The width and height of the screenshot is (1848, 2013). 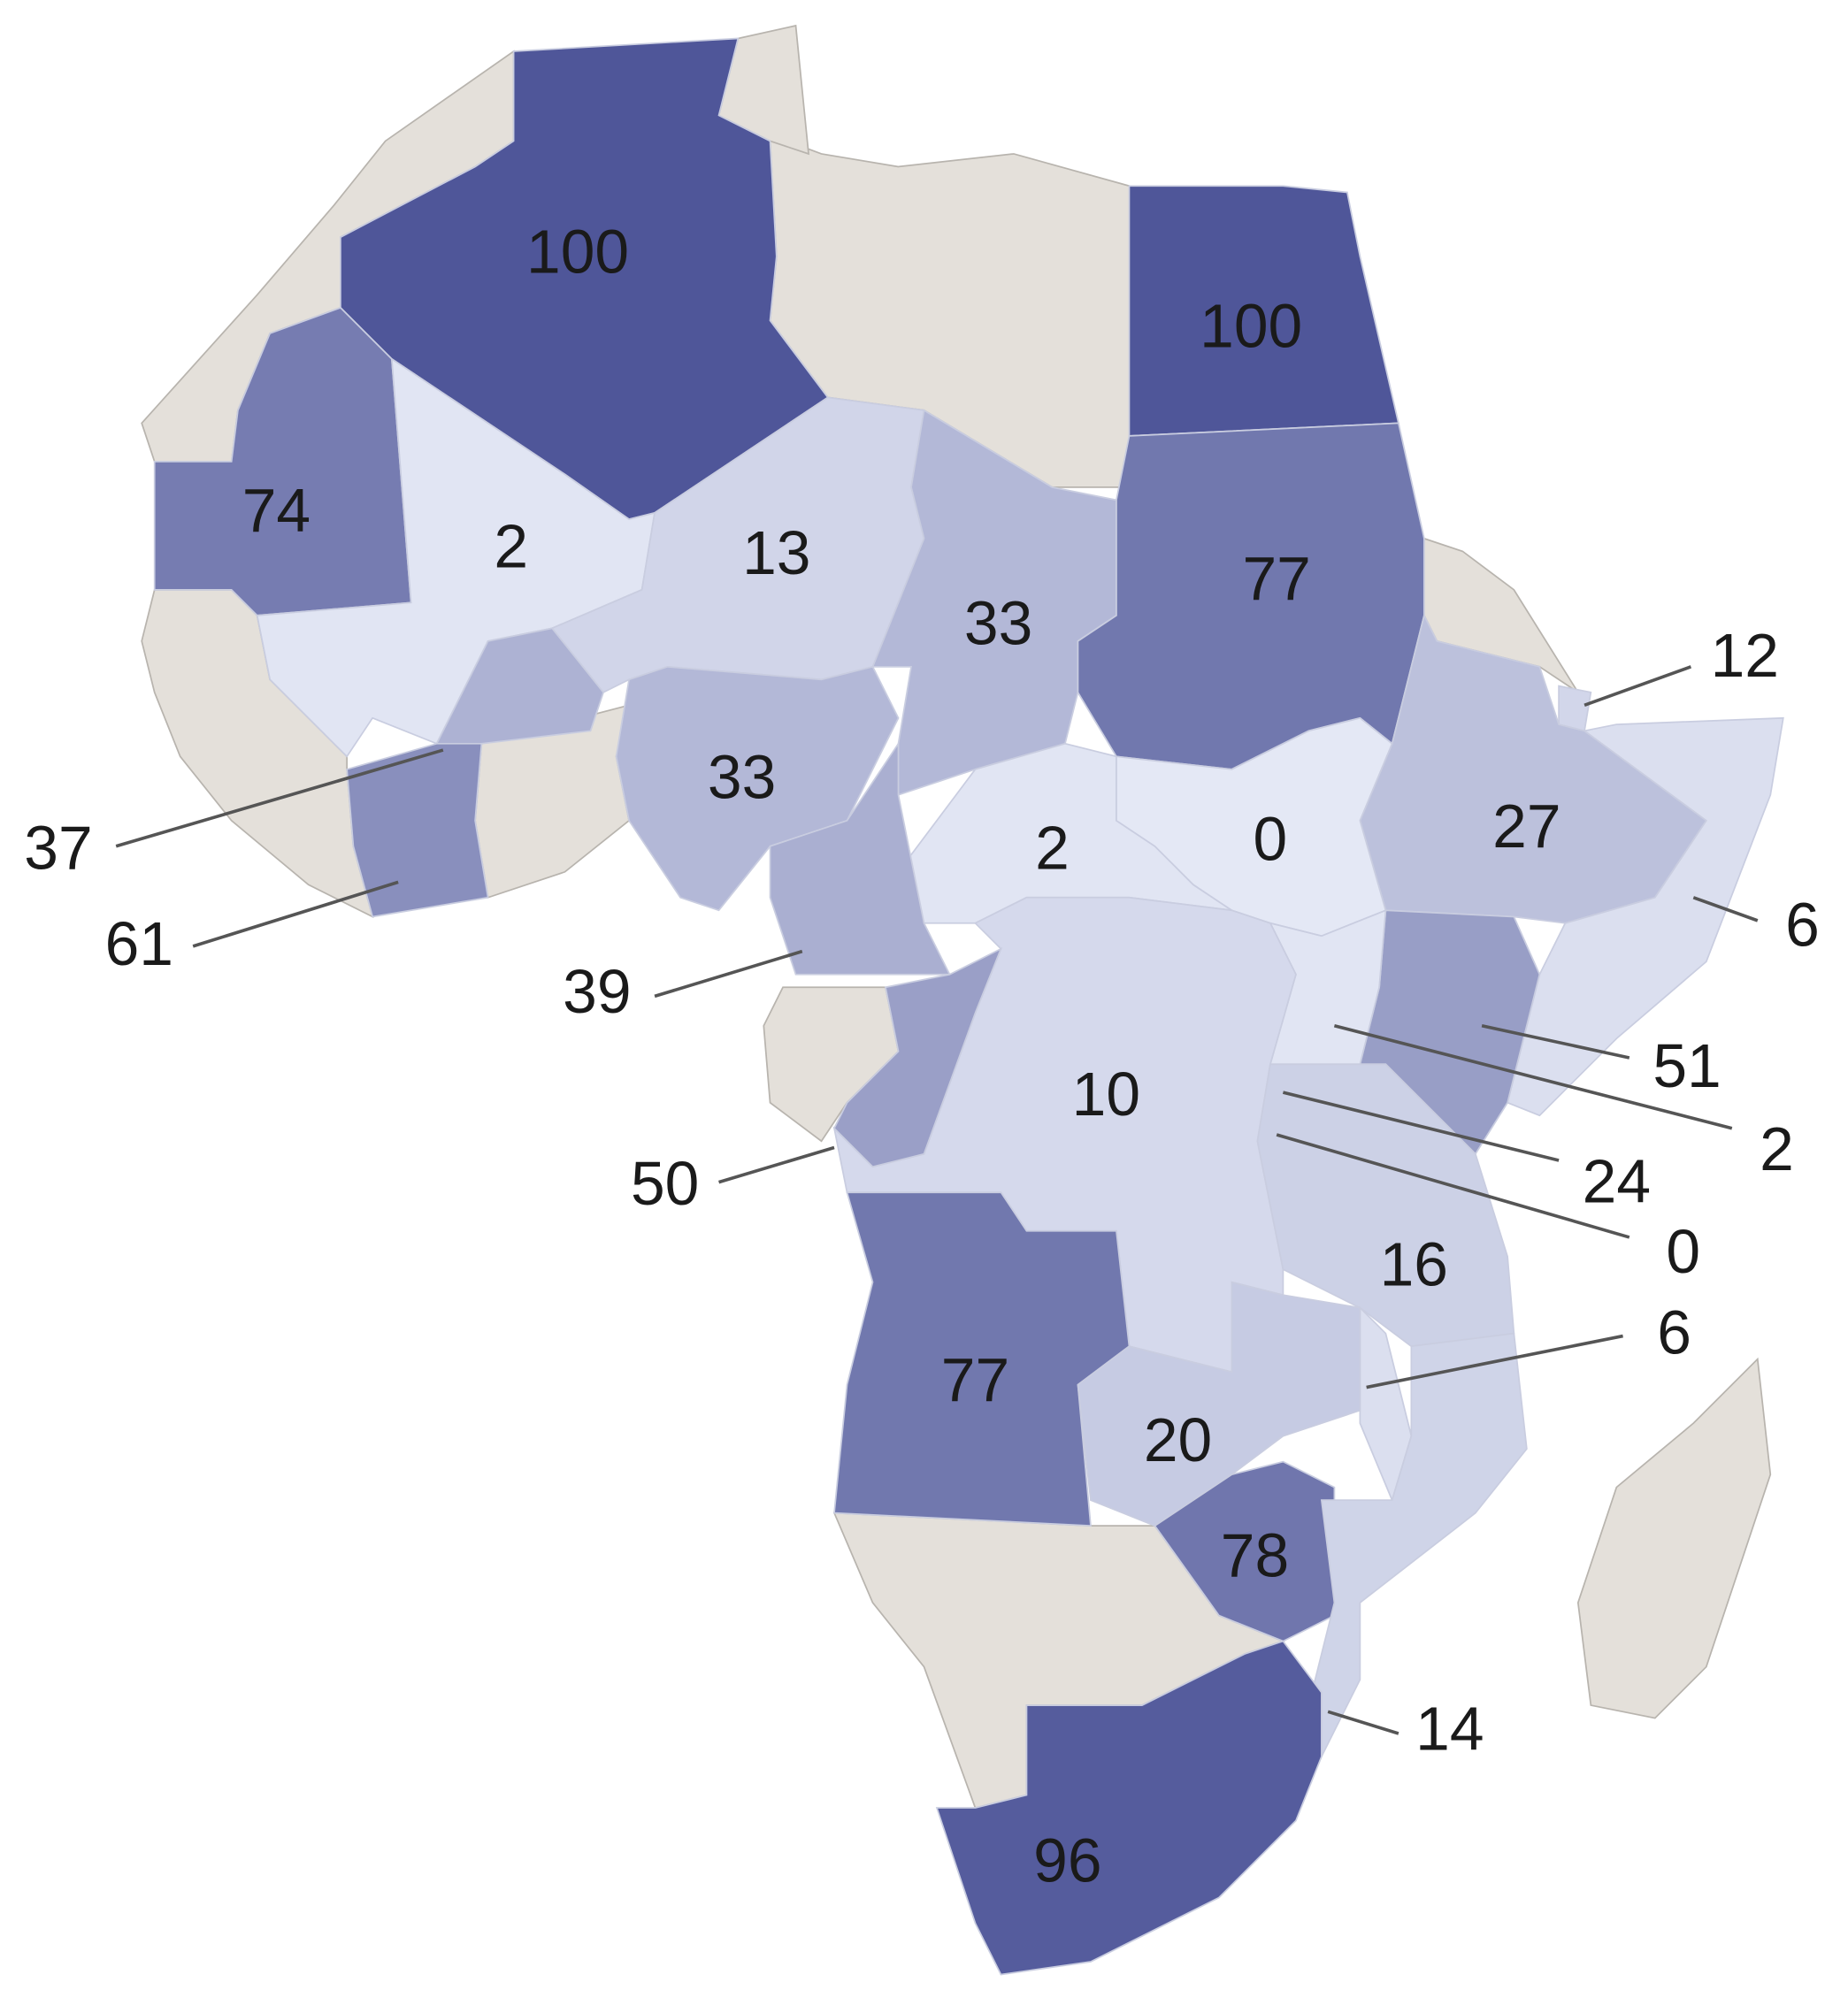 What do you see at coordinates (1067, 1860) in the screenshot?
I see `region-value-label: 96` at bounding box center [1067, 1860].